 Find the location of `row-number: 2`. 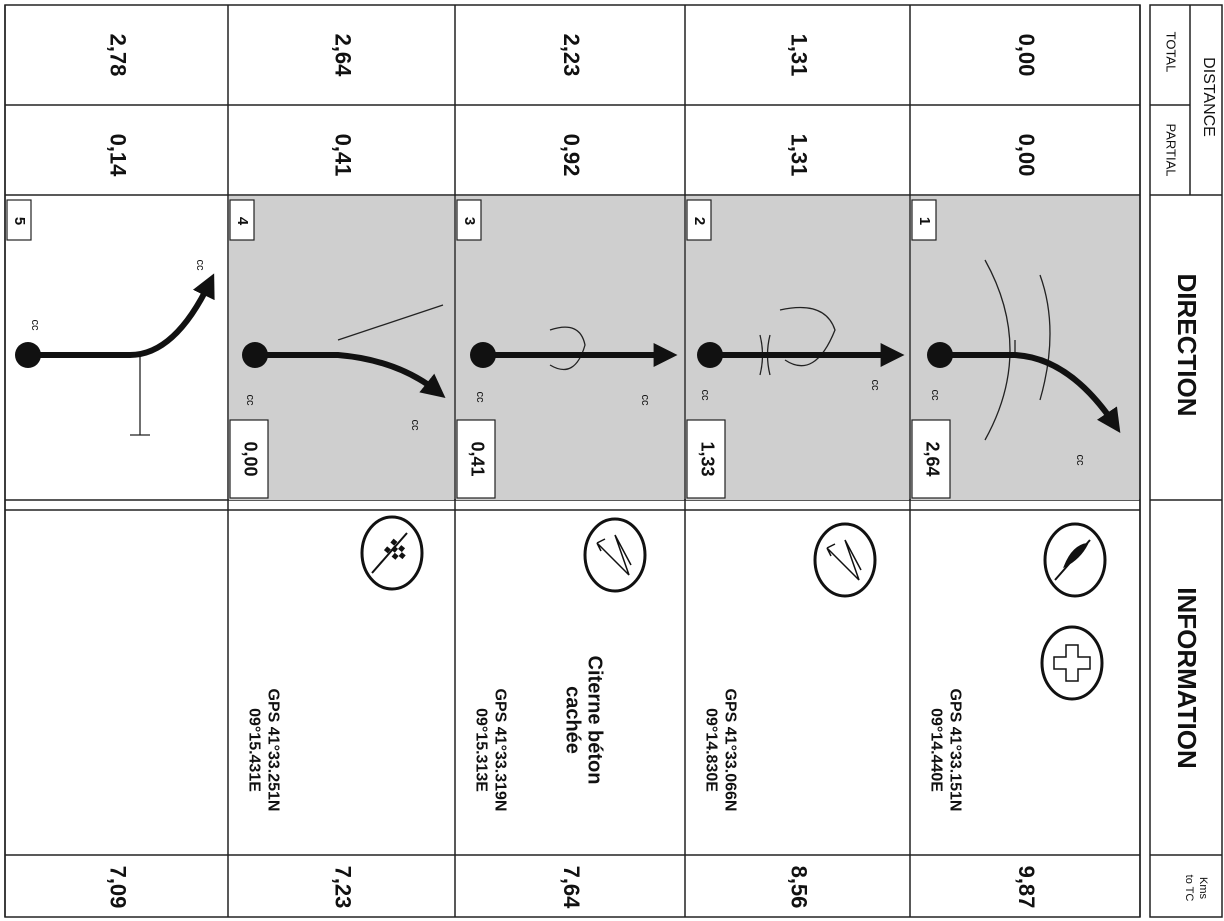

row-number: 2 is located at coordinates (699, 221).